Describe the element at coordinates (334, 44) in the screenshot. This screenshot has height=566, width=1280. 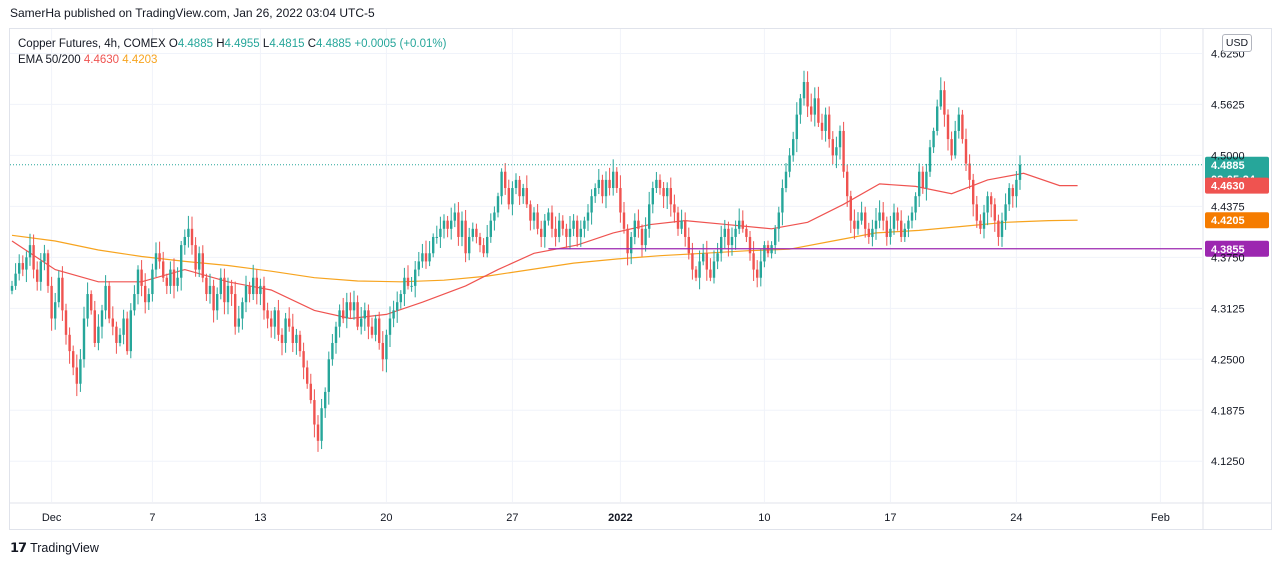
I see `legend-close: 4.4885` at that location.